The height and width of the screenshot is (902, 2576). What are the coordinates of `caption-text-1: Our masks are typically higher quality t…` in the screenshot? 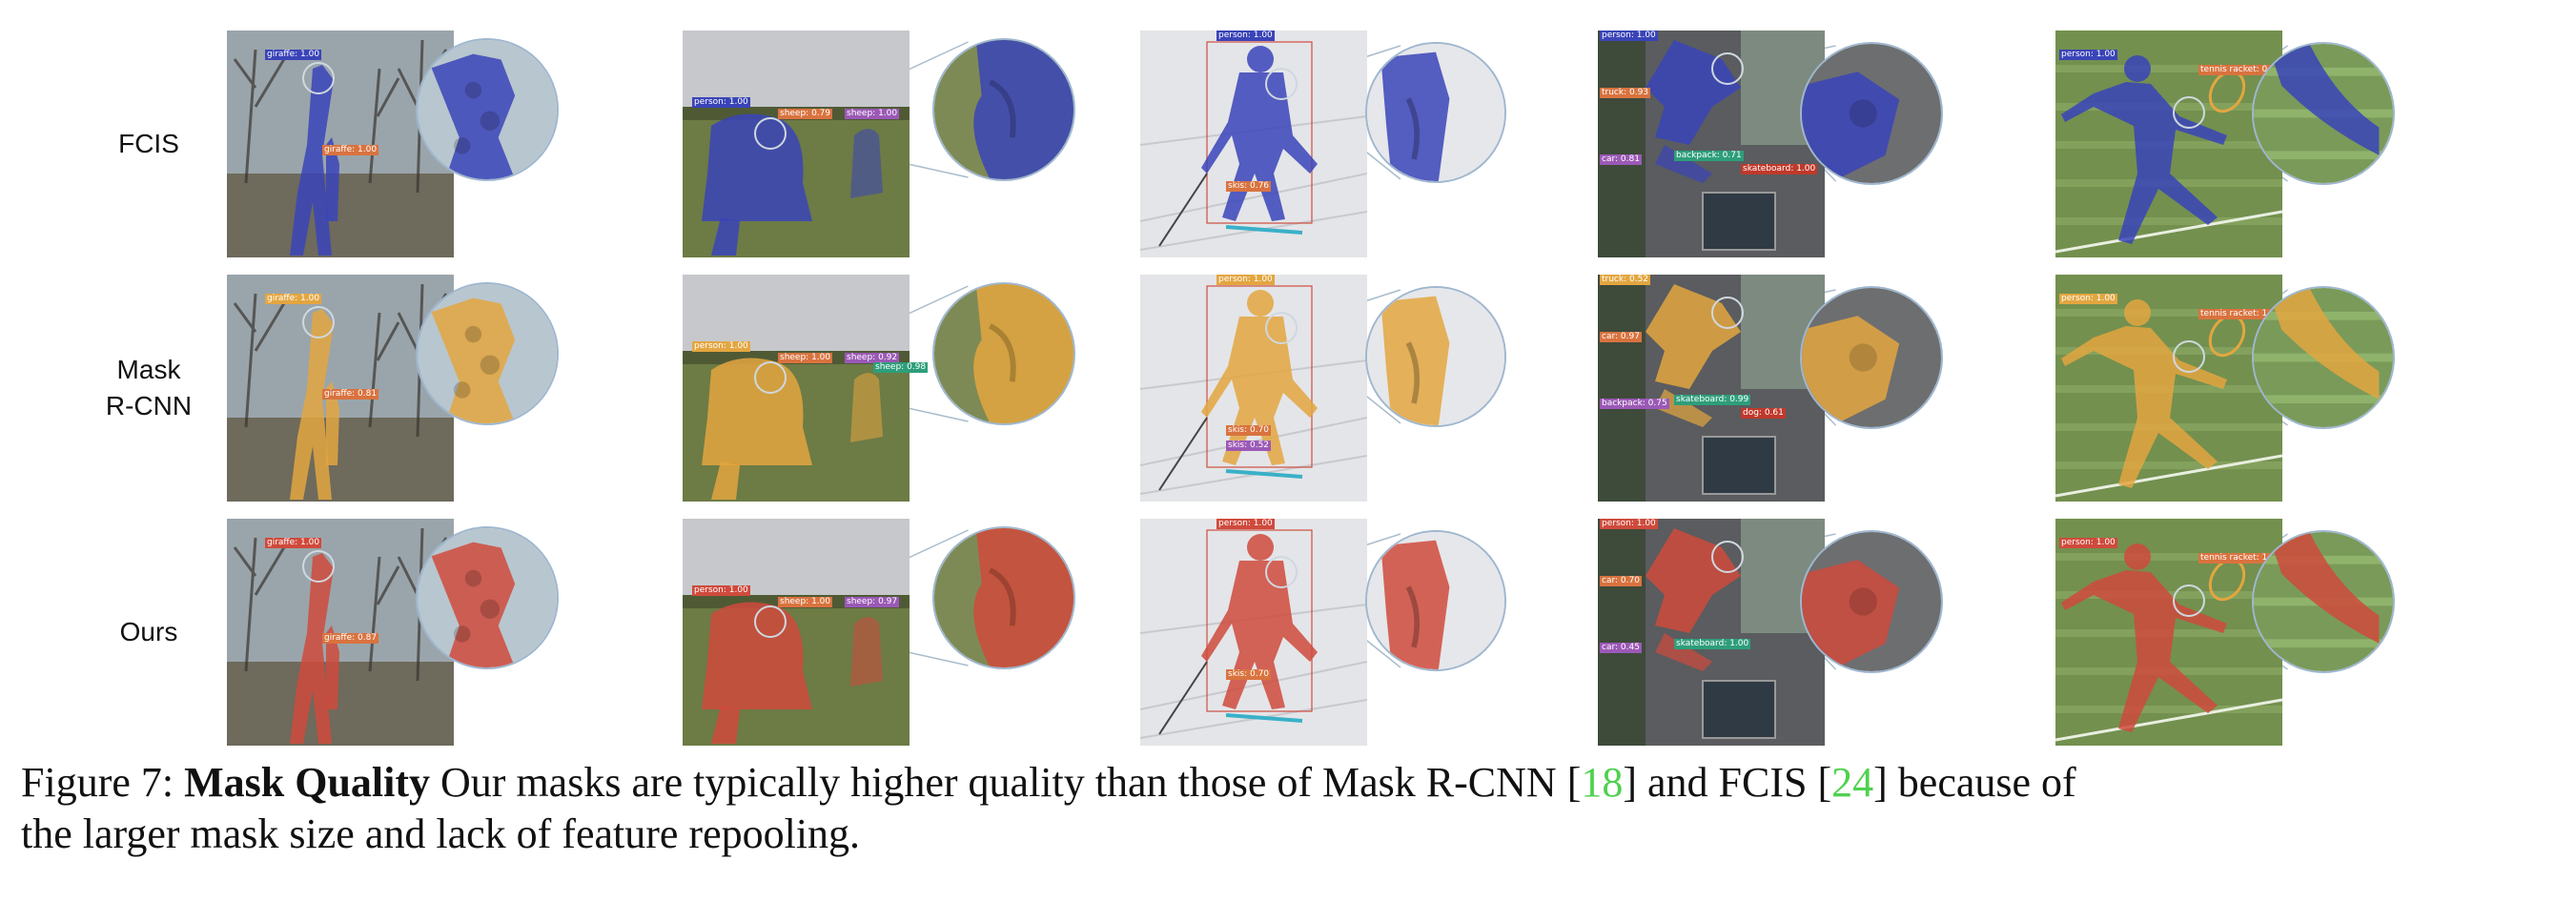 It's located at (1006, 783).